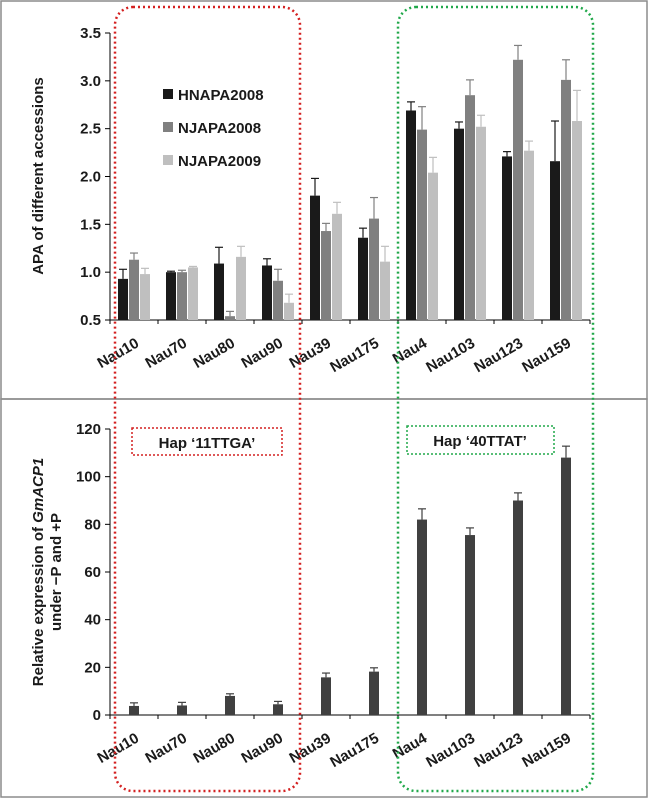 This screenshot has width=650, height=800. I want to click on legend-label: NJAPA2008, so click(219, 128).